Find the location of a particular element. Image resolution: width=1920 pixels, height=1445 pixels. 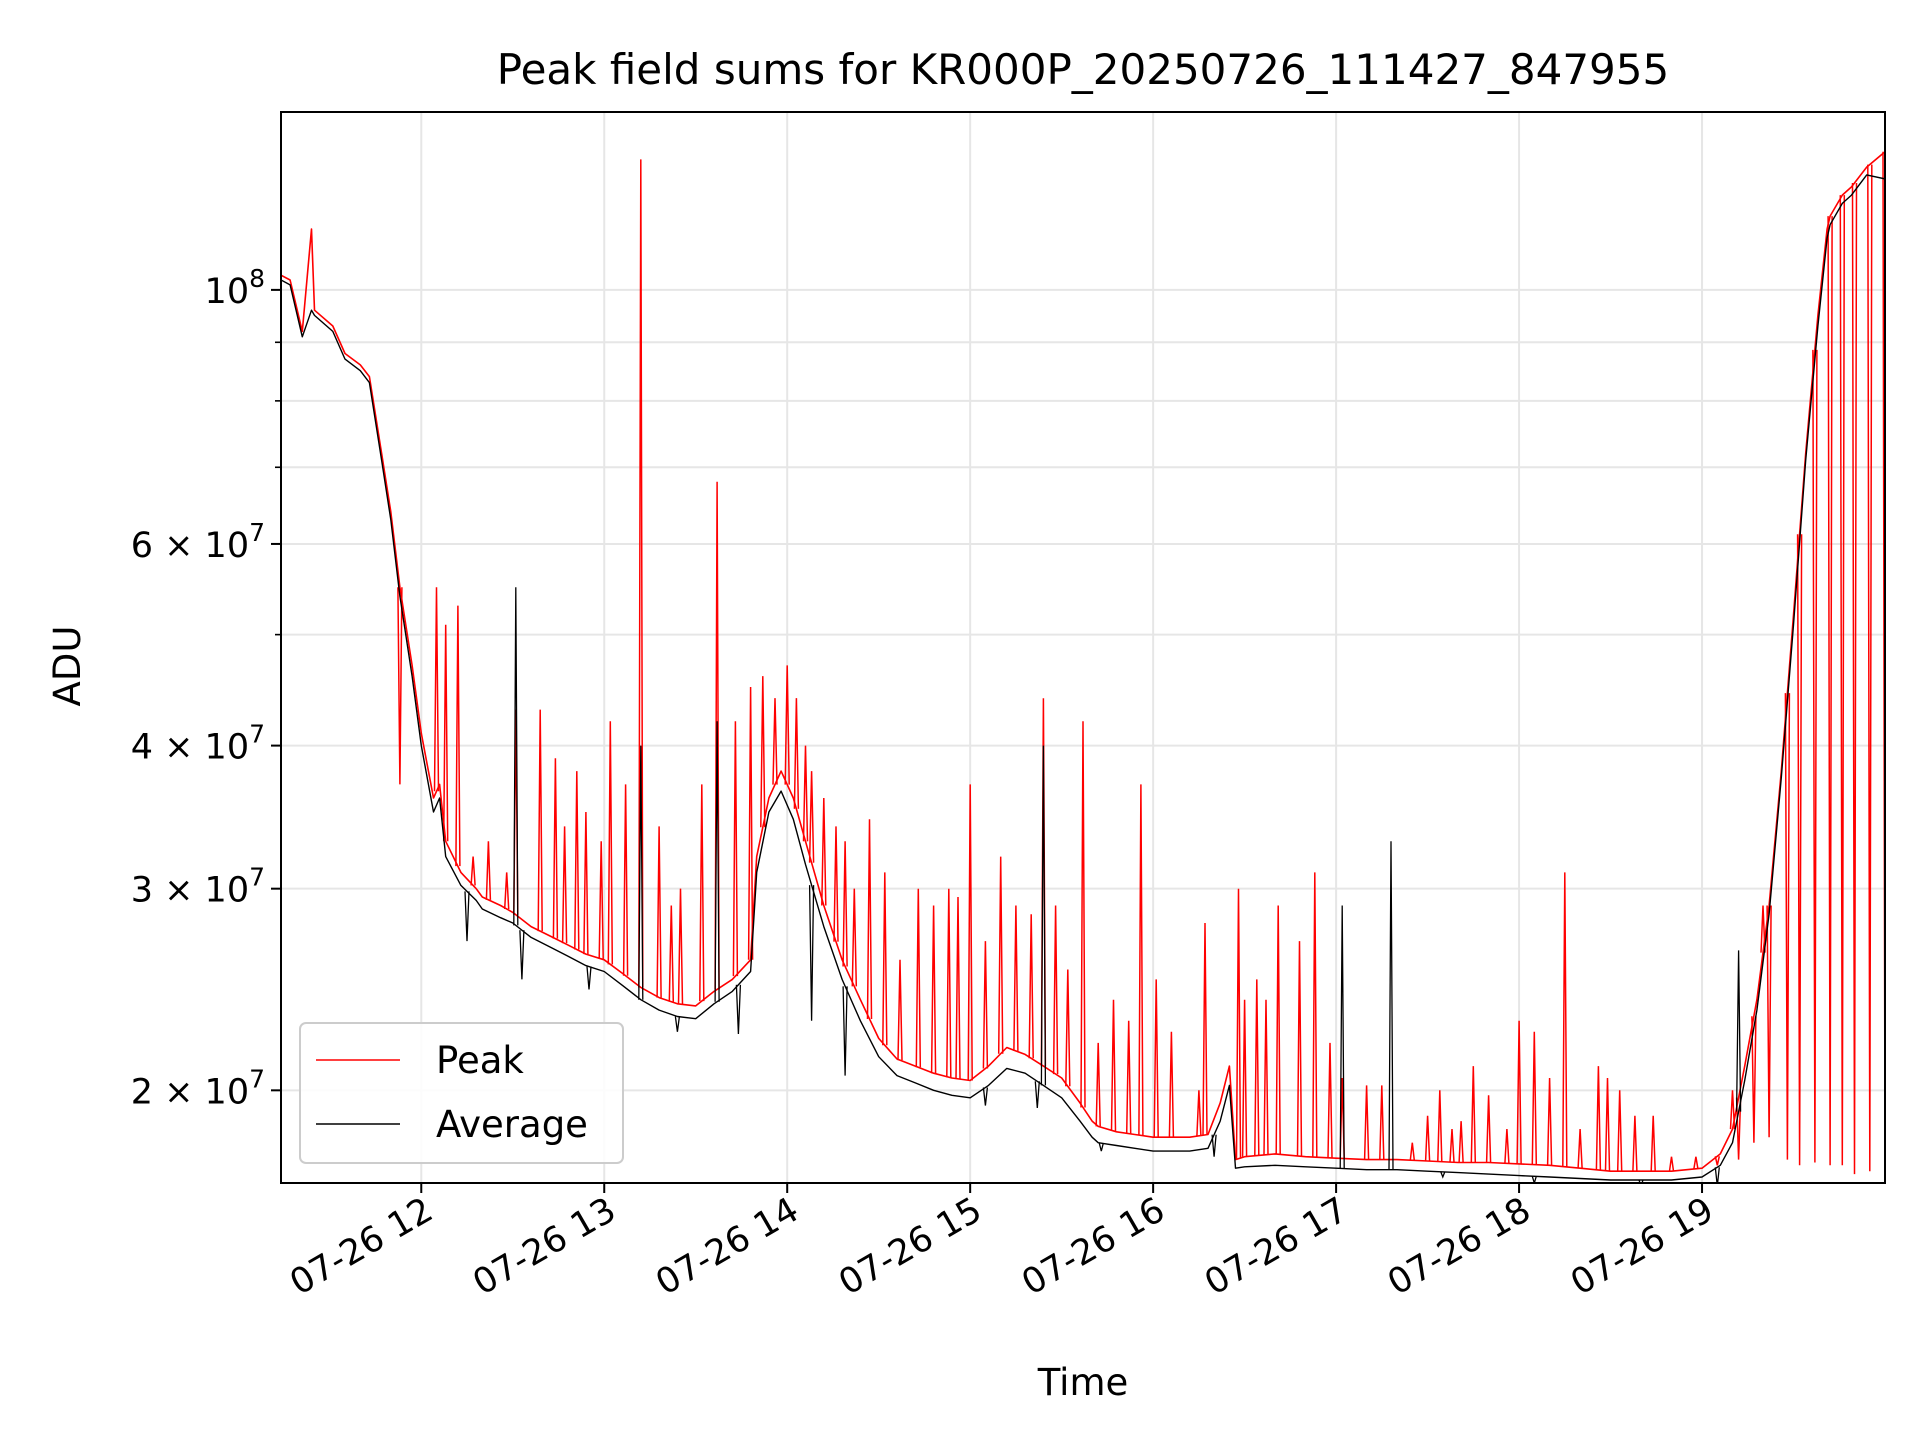

legend-box is located at coordinates (461, 1093).